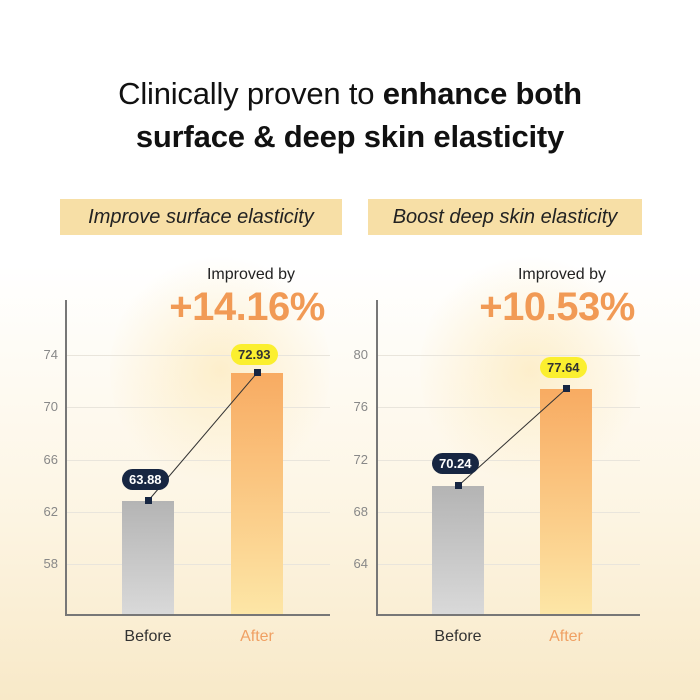 This screenshot has width=700, height=700. What do you see at coordinates (50, 459) in the screenshot?
I see `y-tick: 66` at bounding box center [50, 459].